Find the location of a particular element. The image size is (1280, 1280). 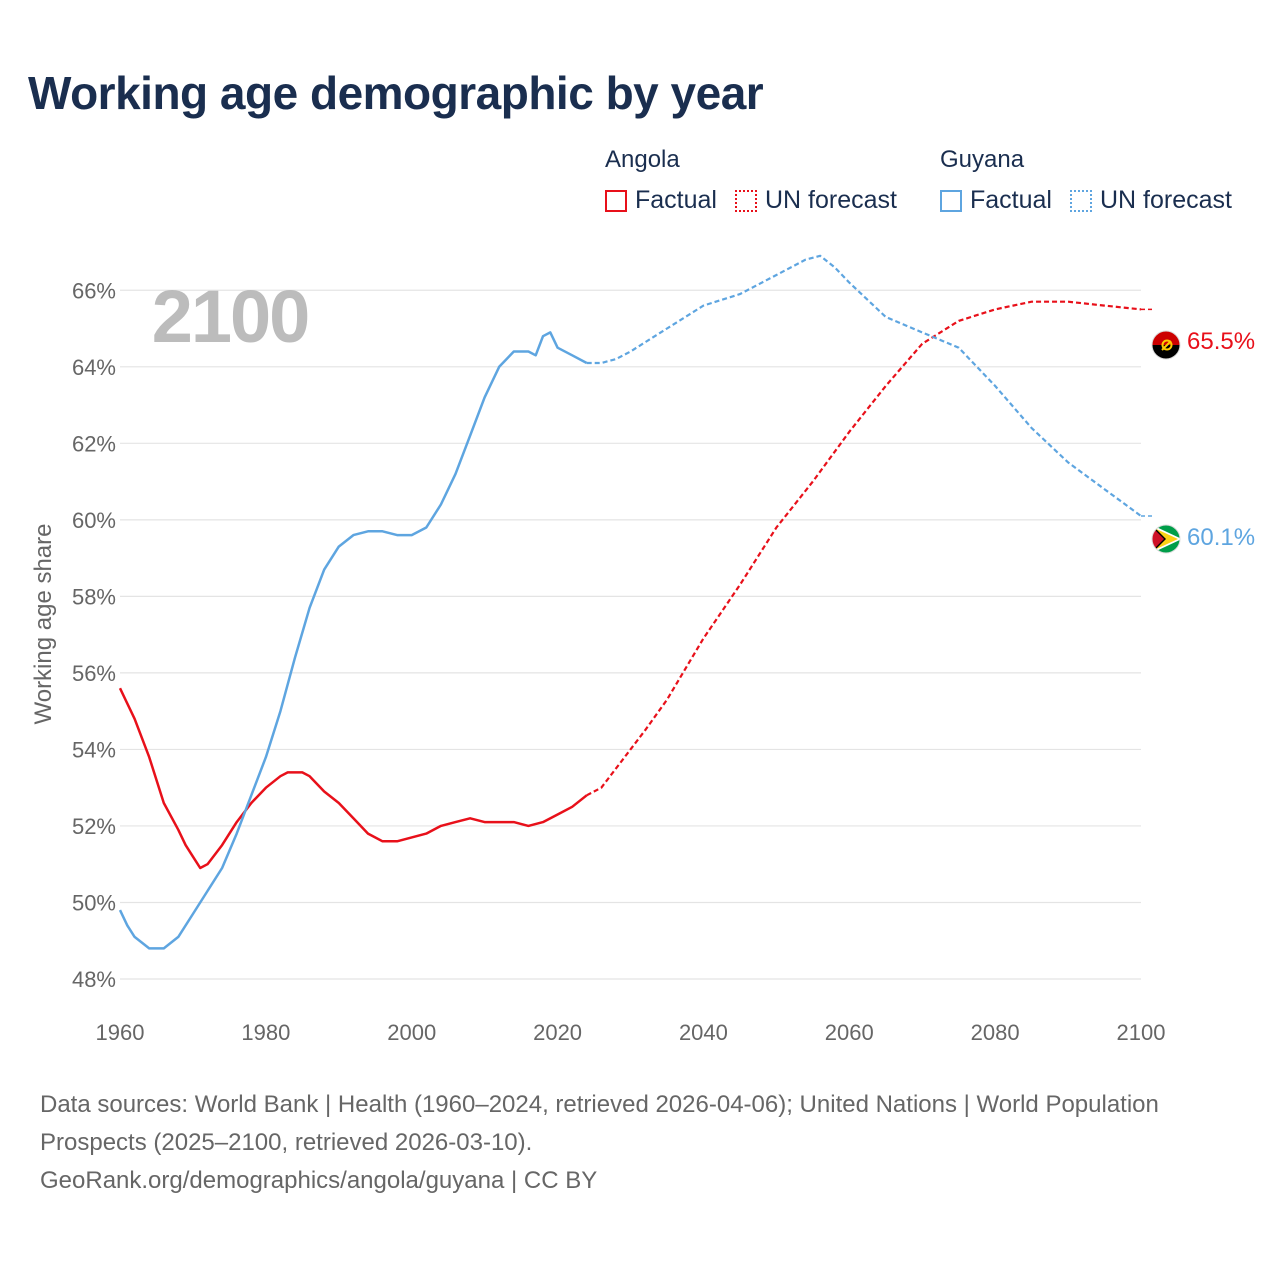

legend-swatch-guyana-forecast is located at coordinates (1080, 200).